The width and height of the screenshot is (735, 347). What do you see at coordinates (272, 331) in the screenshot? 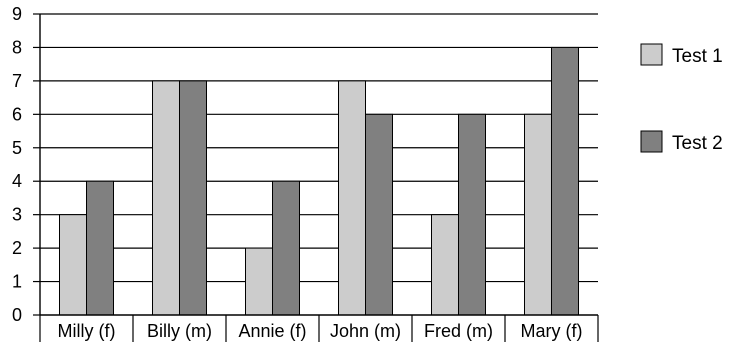
I see `x-tick-label: Annie (f)` at bounding box center [272, 331].